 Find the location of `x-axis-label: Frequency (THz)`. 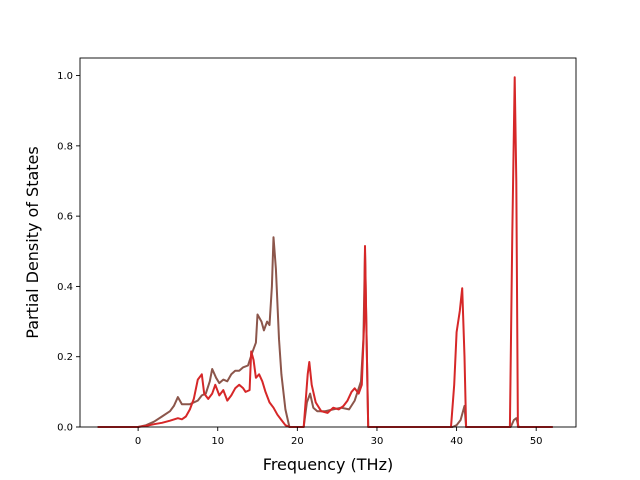

x-axis-label: Frequency (THz) is located at coordinates (328, 464).